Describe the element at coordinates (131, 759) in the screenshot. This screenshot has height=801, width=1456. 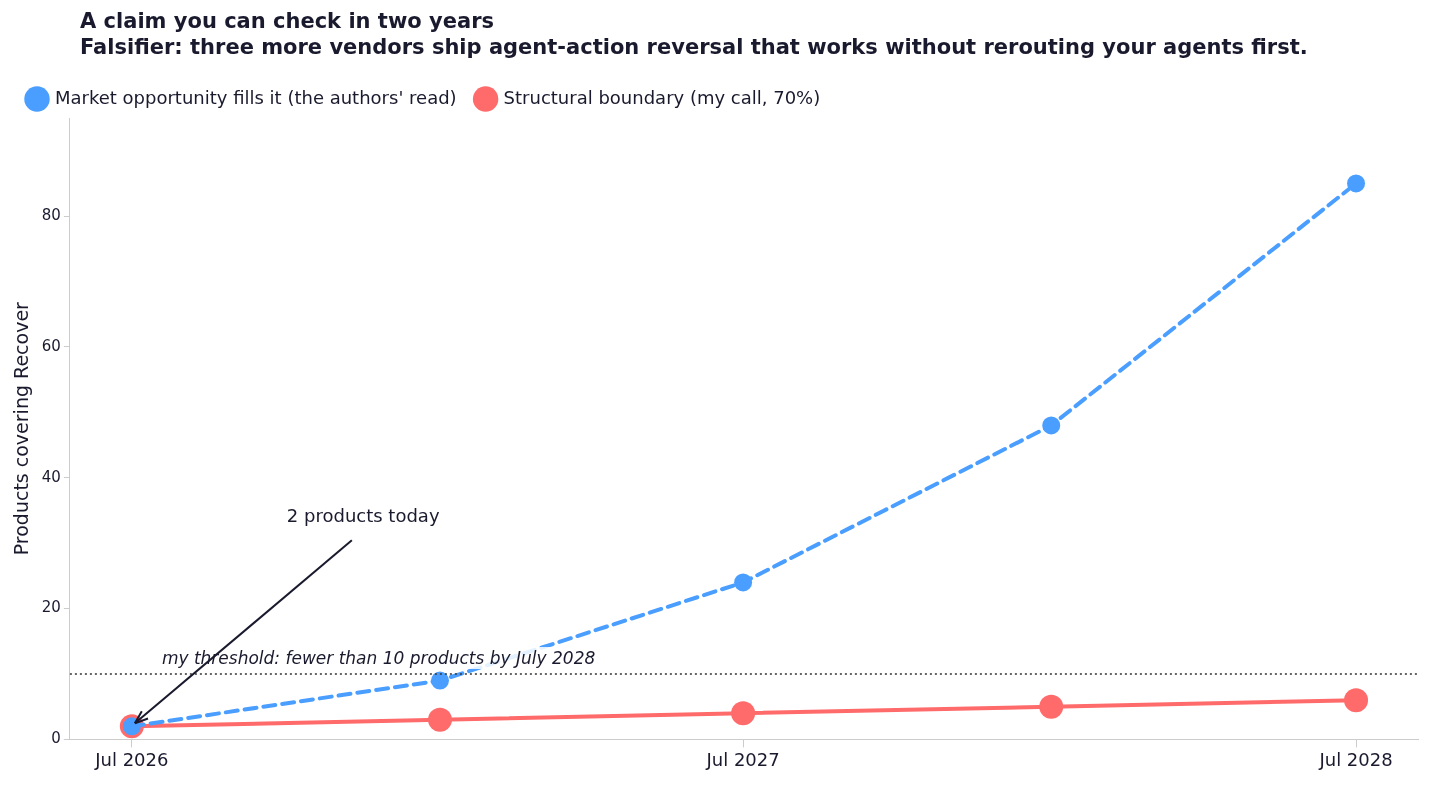
I see `x-tick-label: Jul 2026` at that location.